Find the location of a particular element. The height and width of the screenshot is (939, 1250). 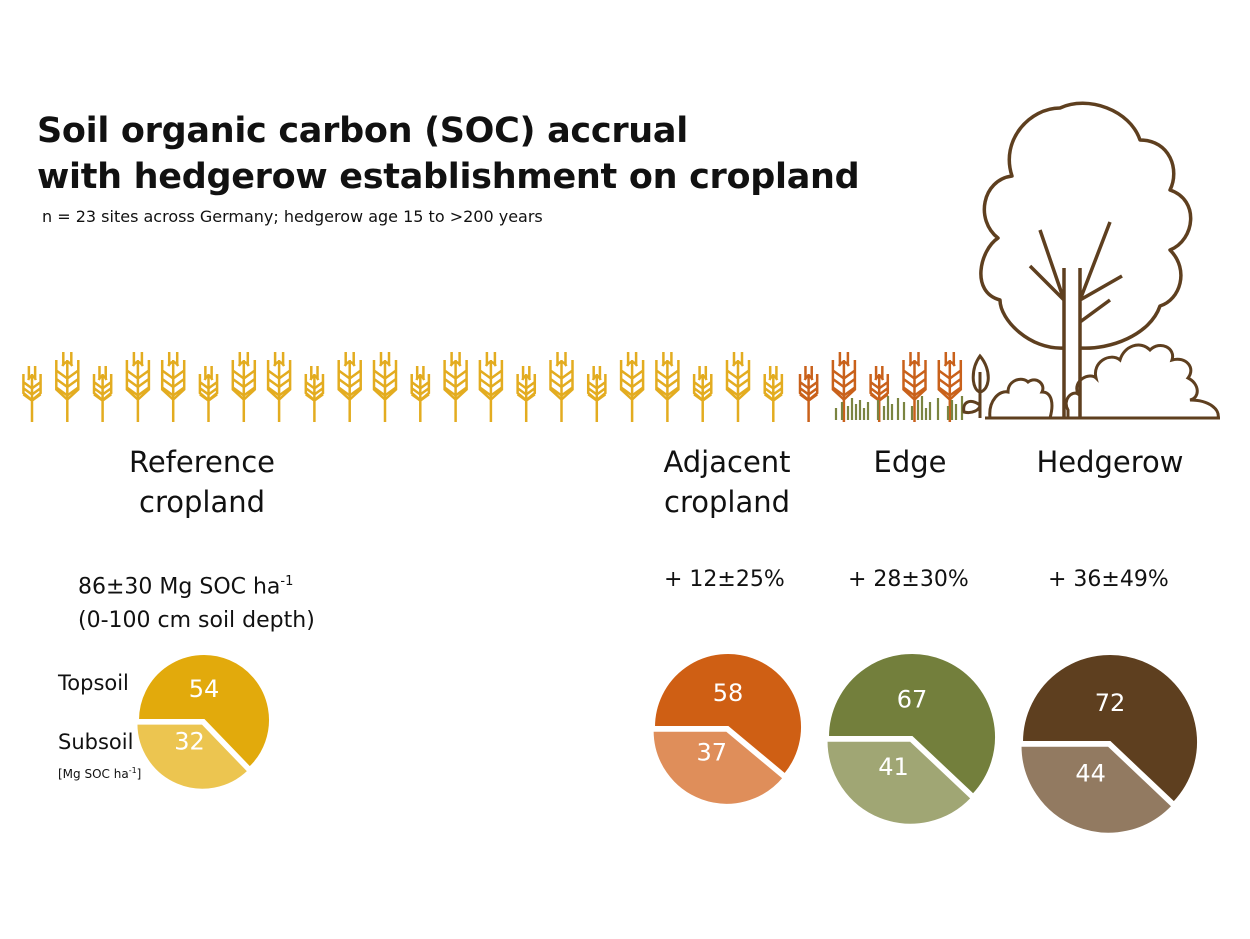

zone-label-reference: Reference cropland is located at coordinates (202, 482).